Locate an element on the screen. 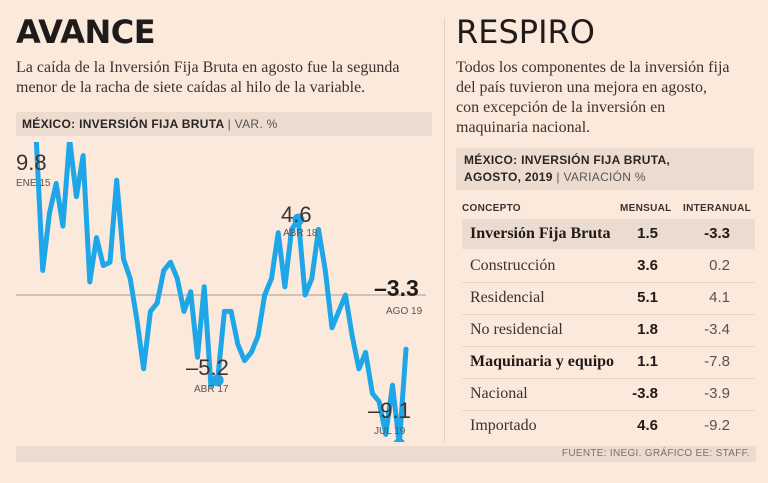  chart-label-bar: MÉXICO: INVERSIÓN FIJA BRUTA | VAR. % is located at coordinates (224, 124).